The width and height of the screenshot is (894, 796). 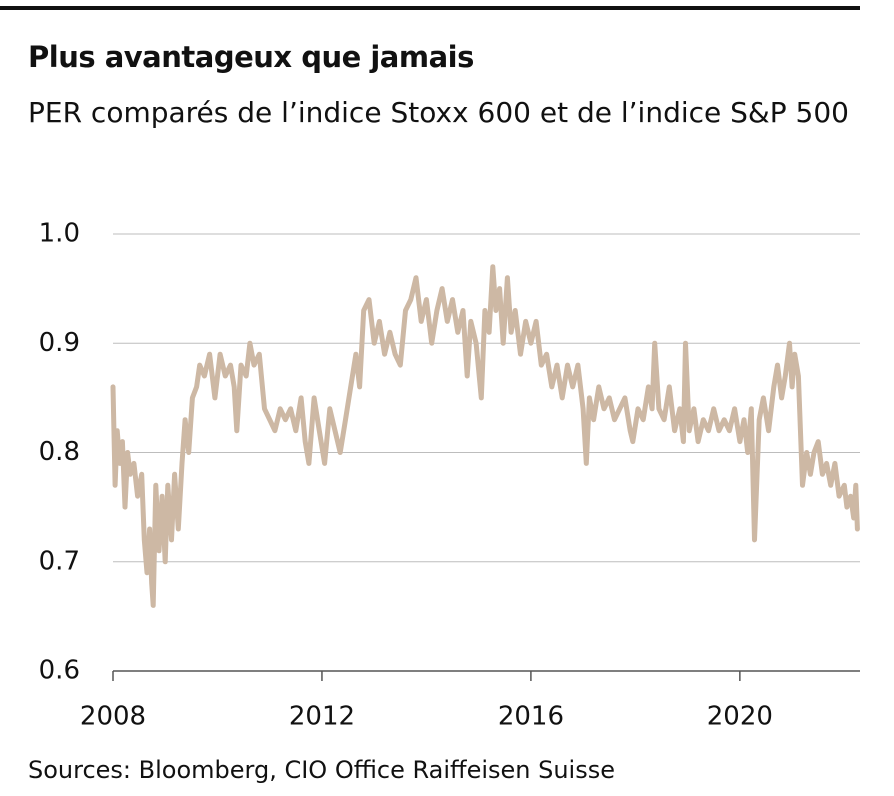 I want to click on x-tick-label: 2012, so click(x=322, y=717).